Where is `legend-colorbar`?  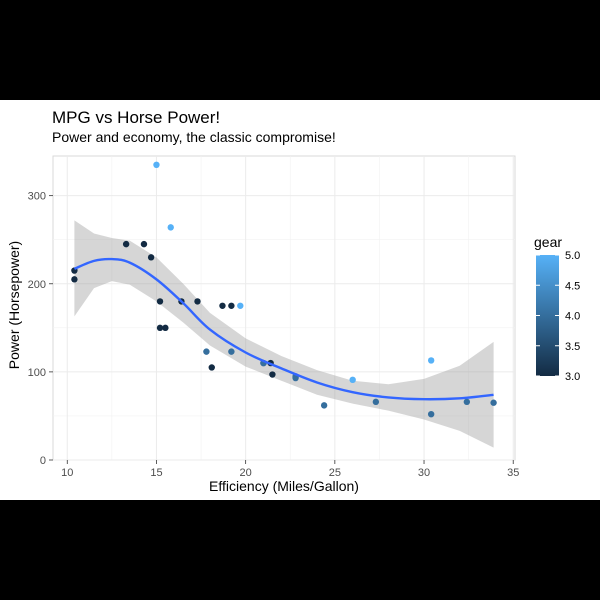
legend-colorbar is located at coordinates (547, 315).